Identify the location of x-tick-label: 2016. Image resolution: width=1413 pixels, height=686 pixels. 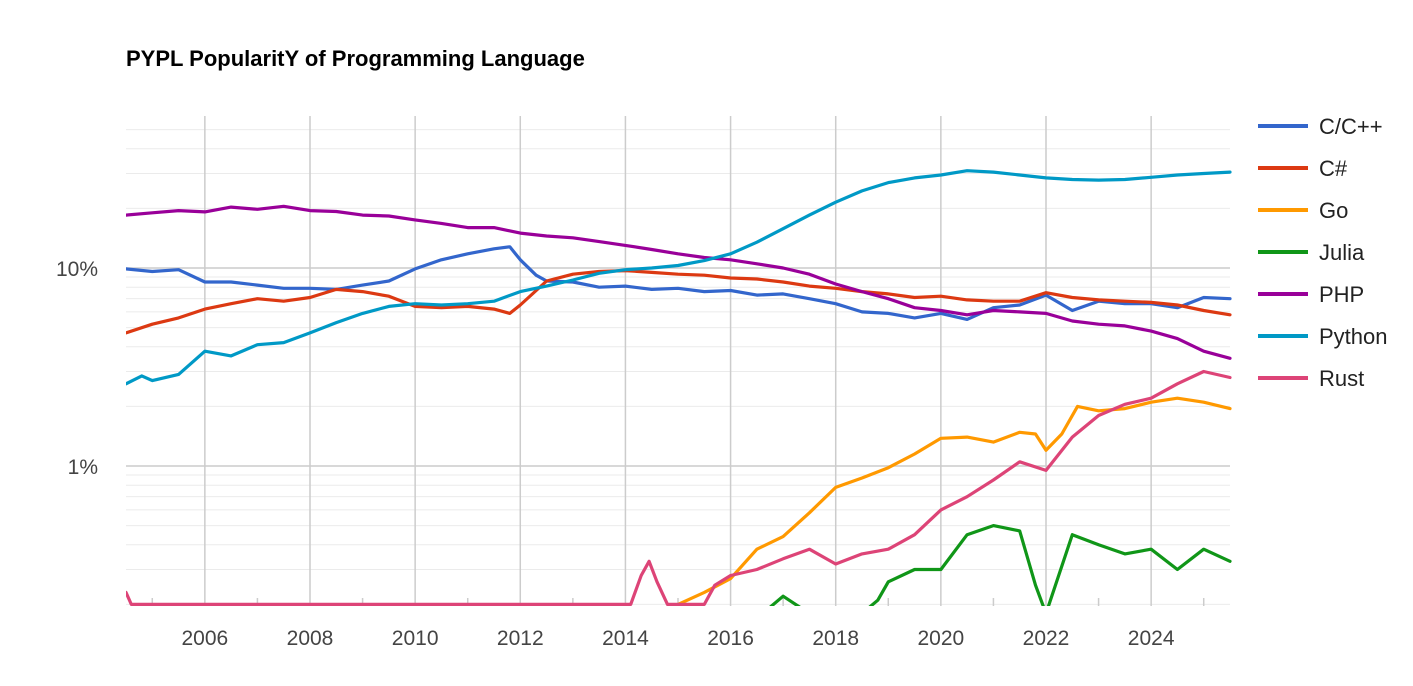
(730, 638).